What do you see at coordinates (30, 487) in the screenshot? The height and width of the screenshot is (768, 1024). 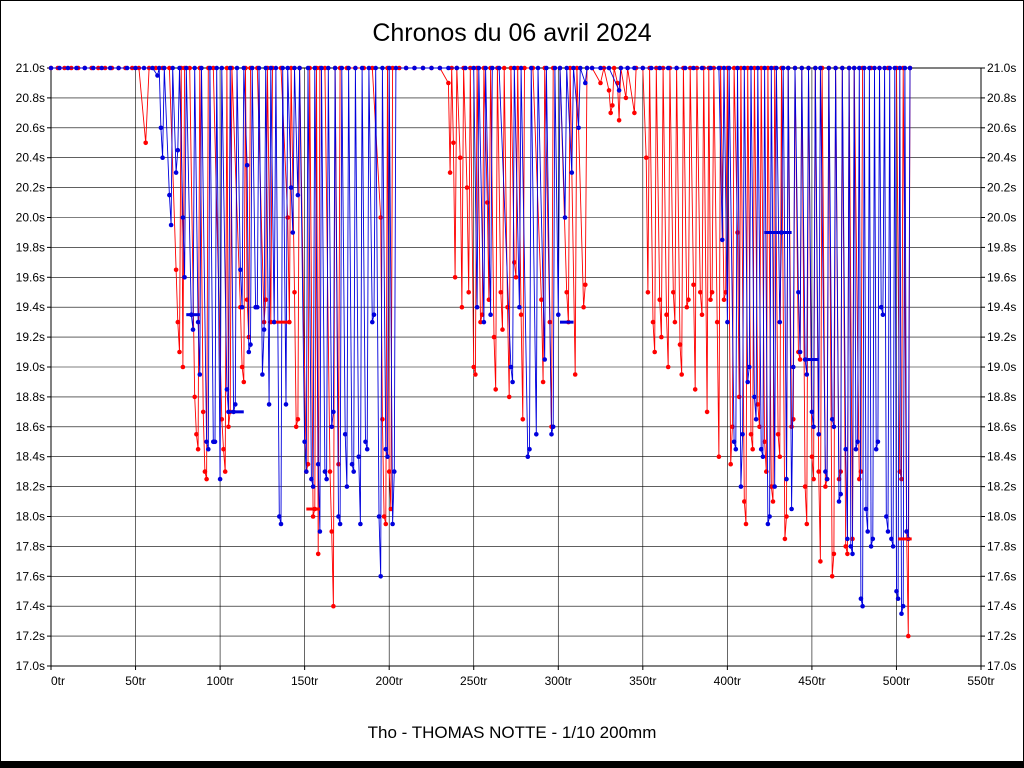 I see `y-tick-label-left: 18.2s` at bounding box center [30, 487].